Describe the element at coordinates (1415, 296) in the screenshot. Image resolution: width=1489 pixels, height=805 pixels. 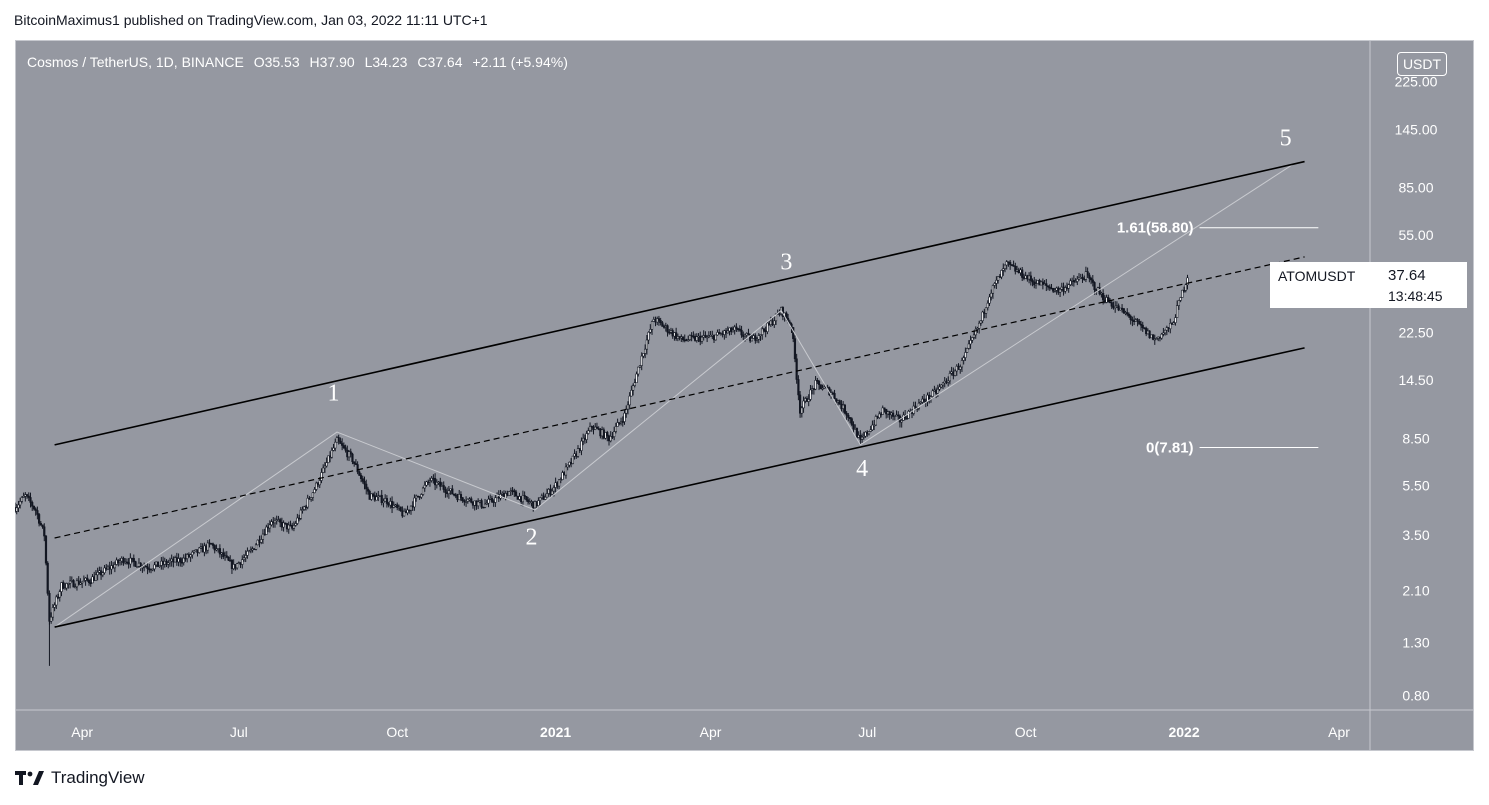
I see `price-label-countdown: 13:48:45` at that location.